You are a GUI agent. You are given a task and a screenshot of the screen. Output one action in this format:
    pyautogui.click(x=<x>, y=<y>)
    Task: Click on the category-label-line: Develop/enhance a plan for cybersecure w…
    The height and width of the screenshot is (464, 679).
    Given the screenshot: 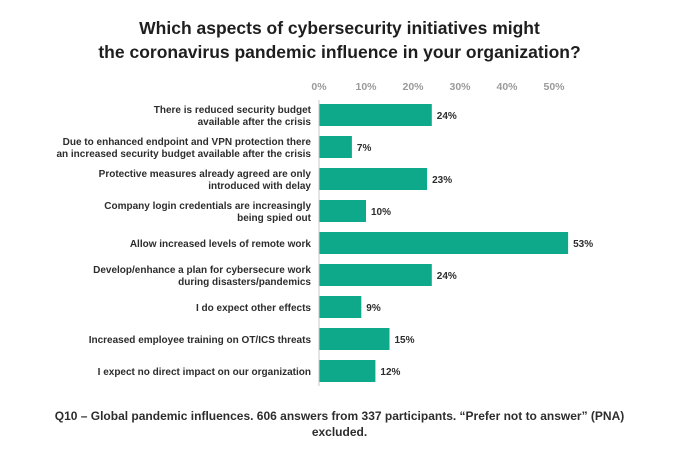 What is the action you would take?
    pyautogui.click(x=202, y=270)
    